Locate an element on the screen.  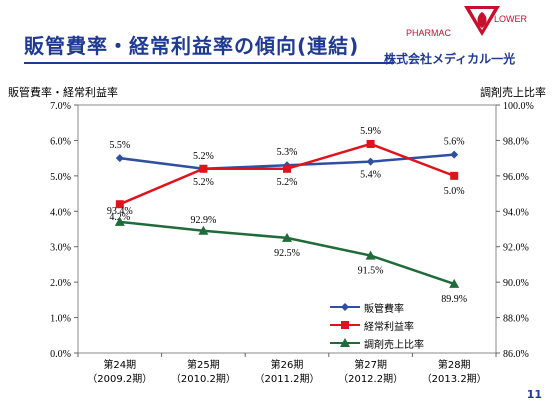
logo-brand-right: LOWER is located at coordinates (511, 19).